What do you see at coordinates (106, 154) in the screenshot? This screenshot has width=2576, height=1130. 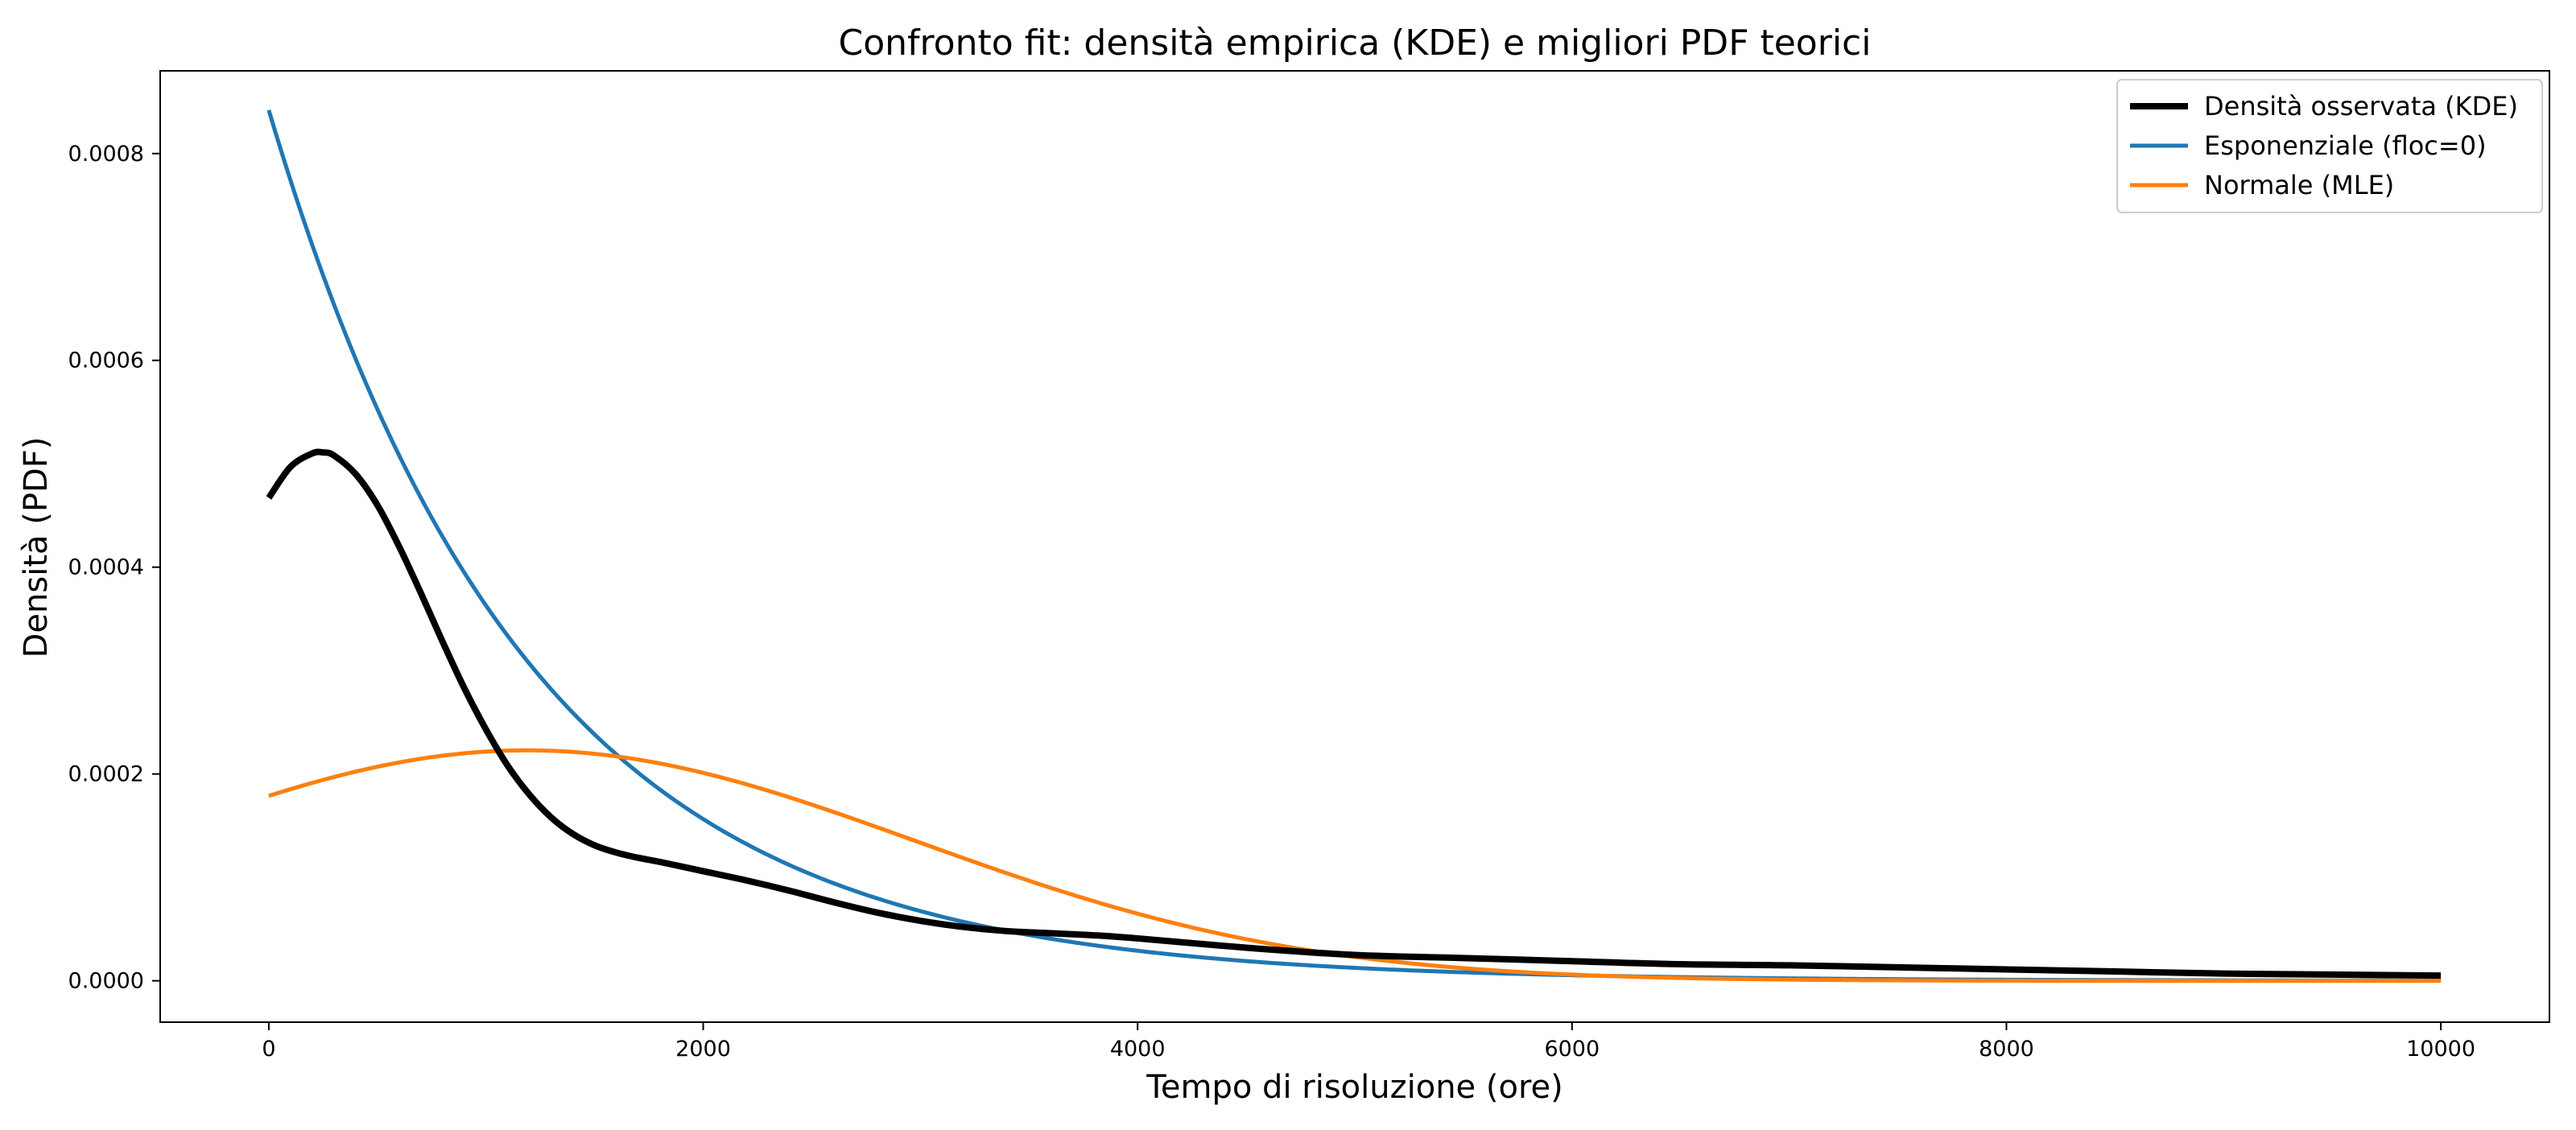 I see `y-tick-label: 0.0008` at bounding box center [106, 154].